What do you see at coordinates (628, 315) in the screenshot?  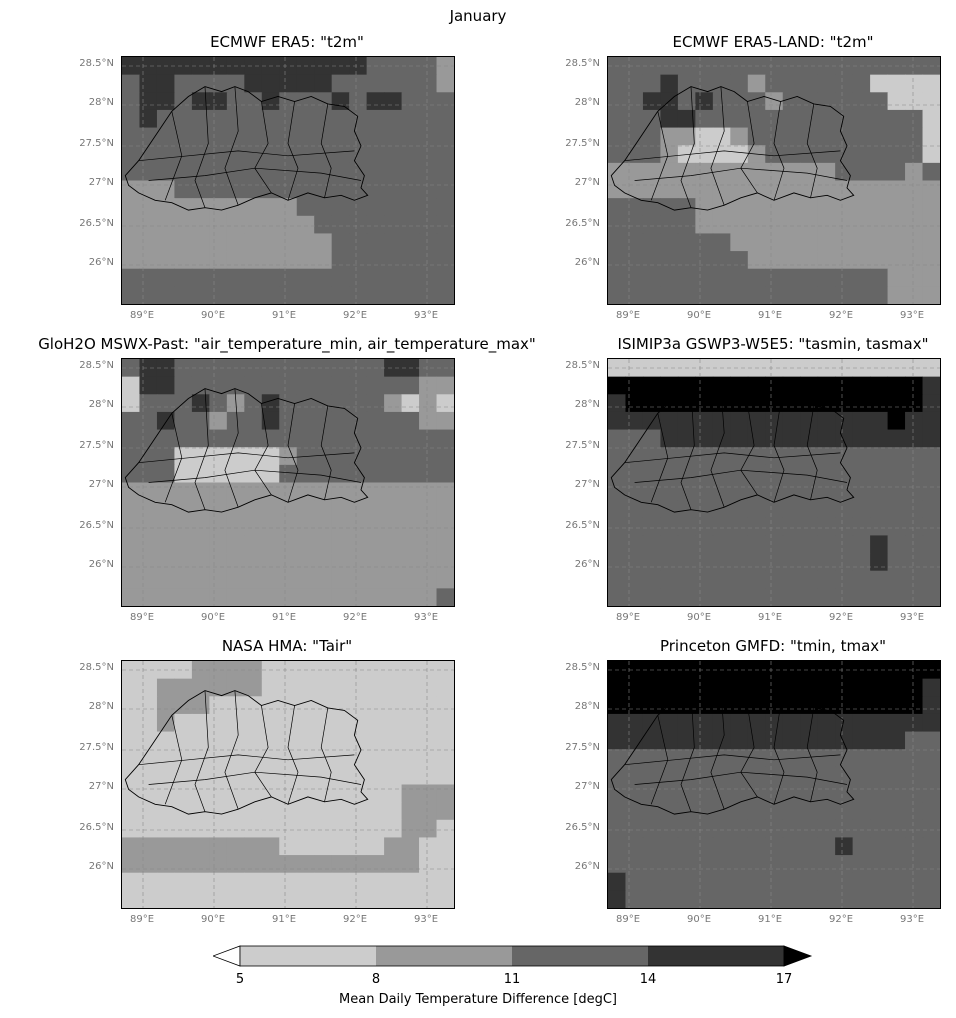 I see `lon-tick-label: 89°E` at bounding box center [628, 315].